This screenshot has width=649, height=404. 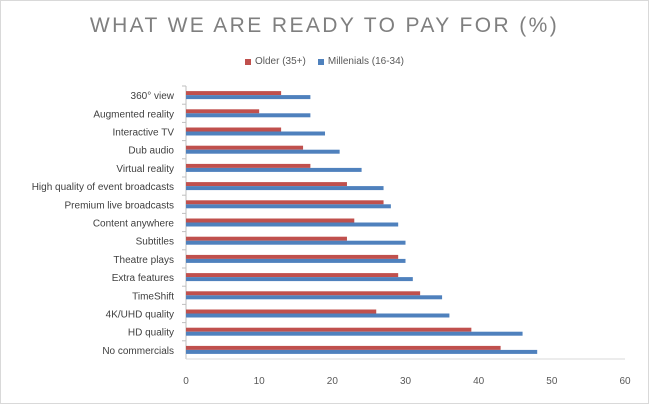 What do you see at coordinates (138, 351) in the screenshot?
I see `category-label-0: No commercials` at bounding box center [138, 351].